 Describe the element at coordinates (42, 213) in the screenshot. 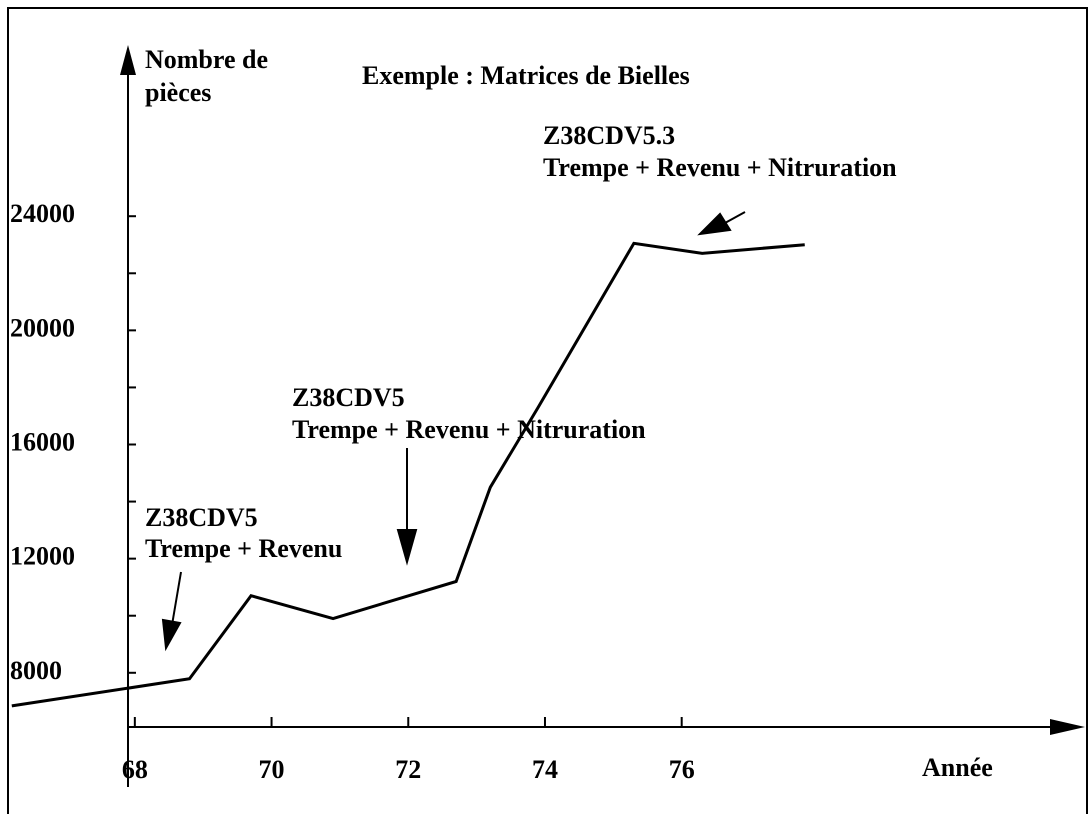

I see `y-tick-label: 24000` at that location.